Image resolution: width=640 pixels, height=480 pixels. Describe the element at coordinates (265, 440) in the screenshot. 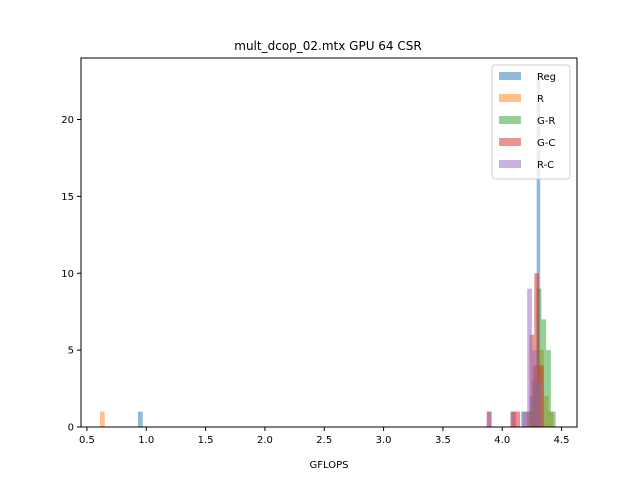

I see `x-tick-label: 2.0` at that location.